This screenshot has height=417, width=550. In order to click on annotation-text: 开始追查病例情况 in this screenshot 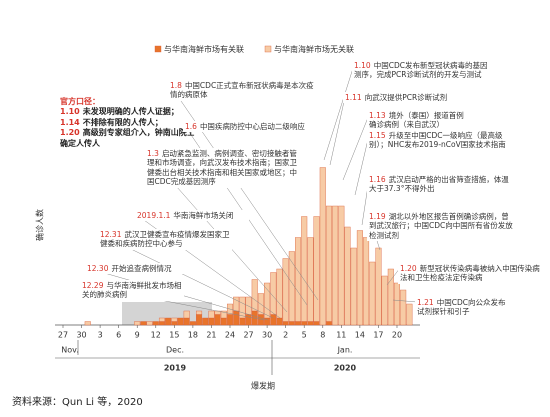, I will do `click(141, 268)`.